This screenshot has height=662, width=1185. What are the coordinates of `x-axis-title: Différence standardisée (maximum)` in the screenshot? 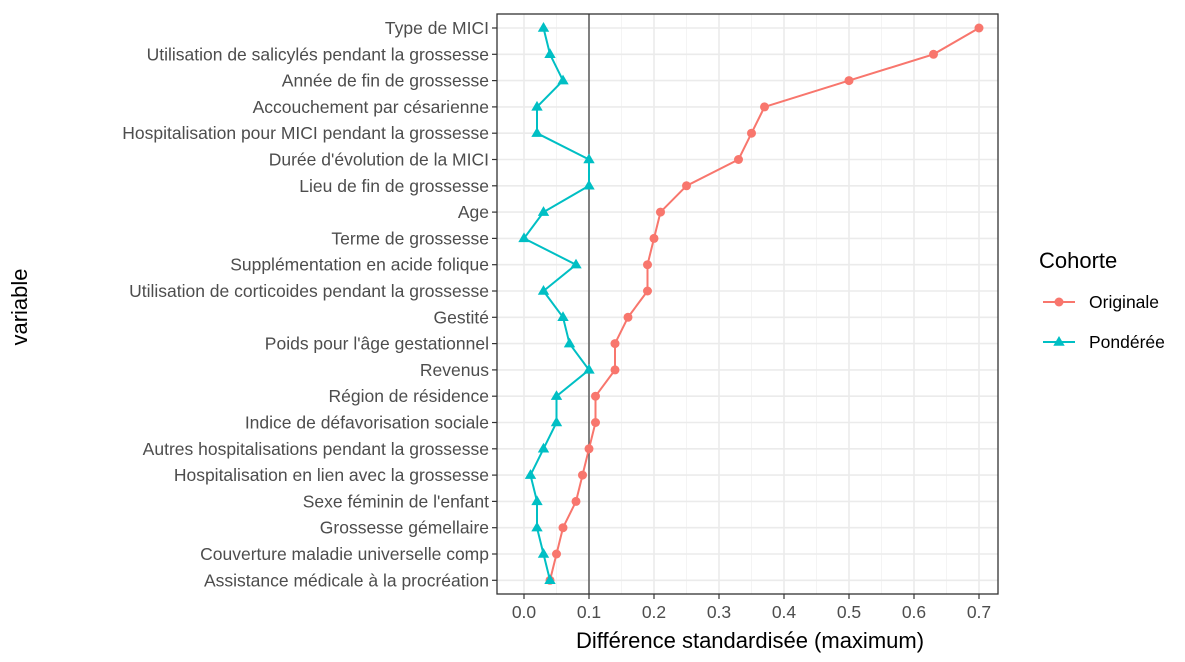 It's located at (750, 640).